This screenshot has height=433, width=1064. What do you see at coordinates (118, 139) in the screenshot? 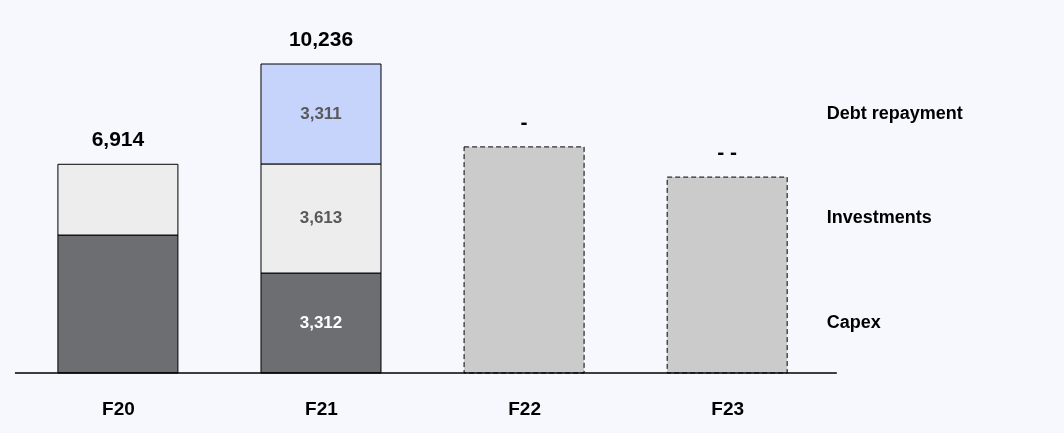
I see `total-label: 6,914` at bounding box center [118, 139].